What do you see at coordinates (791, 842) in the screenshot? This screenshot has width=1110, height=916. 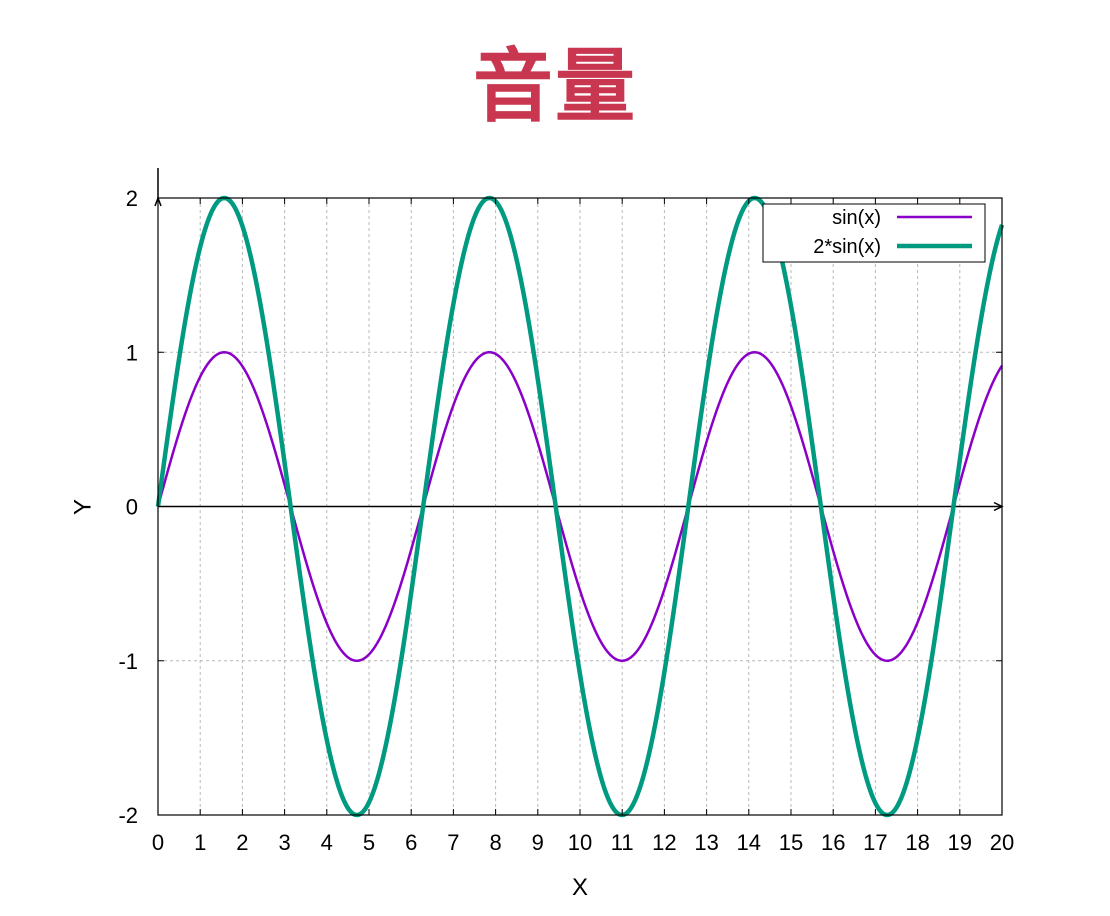 I see `x-tick-label-15: 15` at bounding box center [791, 842].